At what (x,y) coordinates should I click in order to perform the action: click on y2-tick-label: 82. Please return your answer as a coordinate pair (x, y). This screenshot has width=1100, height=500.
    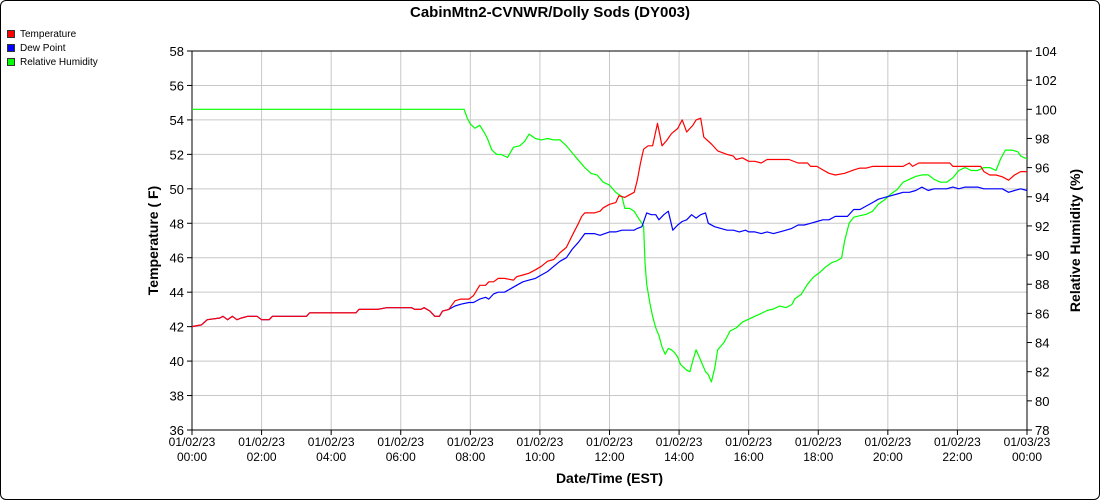
    Looking at the image, I should click on (1042, 372).